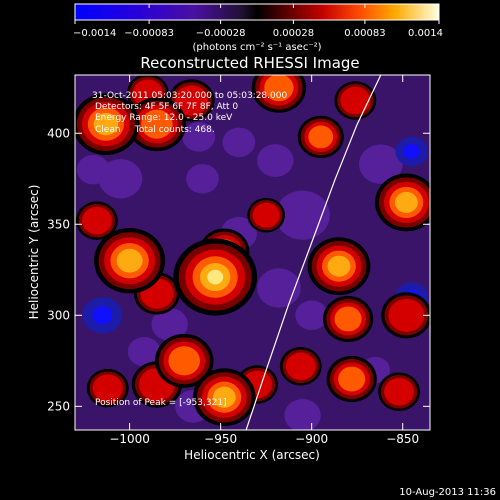 This screenshot has height=500, width=500. What do you see at coordinates (425, 33) in the screenshot?
I see `colorbar-tick-label: 0.0014` at bounding box center [425, 33].